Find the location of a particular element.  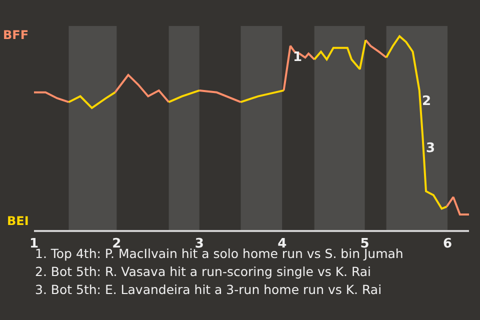

text: 2. Bot 5th: R. Vasava hit a run-scoring single vs K. Rai is located at coordinates (203, 271).